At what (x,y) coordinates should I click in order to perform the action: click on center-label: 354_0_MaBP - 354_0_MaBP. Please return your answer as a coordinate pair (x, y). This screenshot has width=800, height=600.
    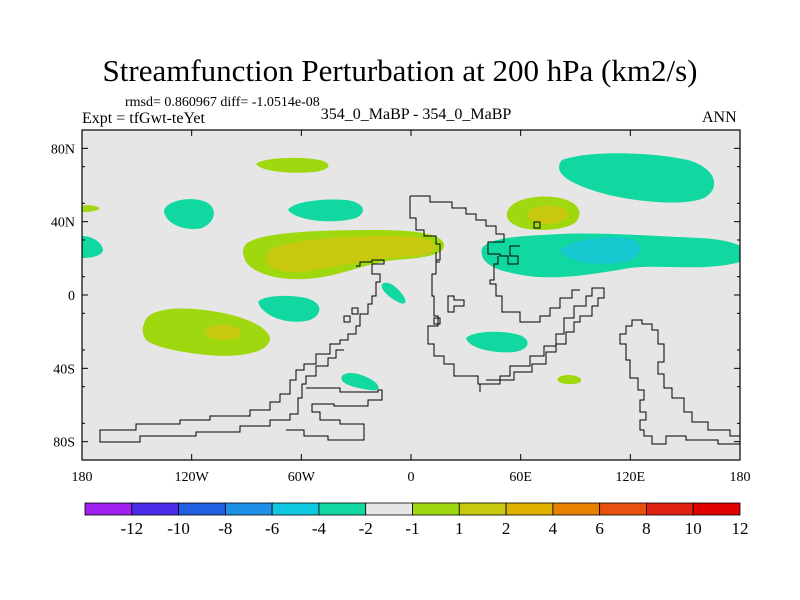
    Looking at the image, I should click on (416, 114).